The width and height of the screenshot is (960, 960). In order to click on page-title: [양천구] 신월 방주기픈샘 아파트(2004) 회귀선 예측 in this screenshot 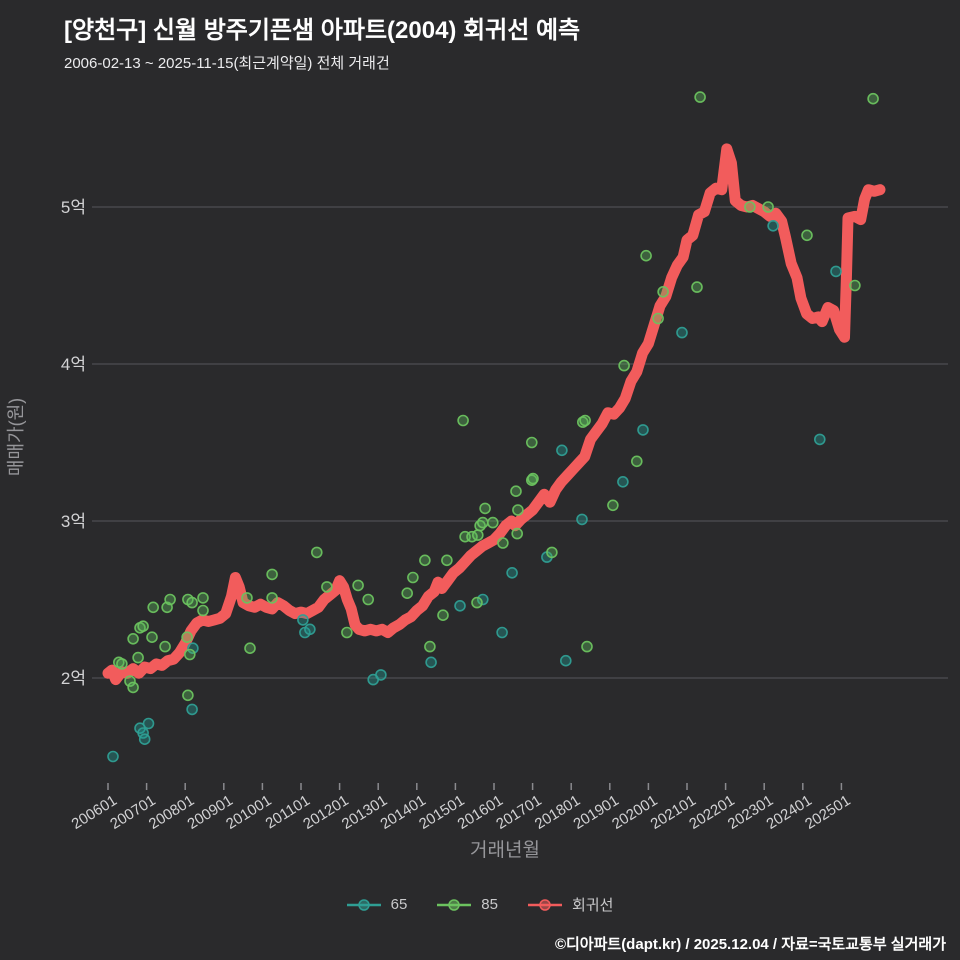, I will do `click(322, 30)`.